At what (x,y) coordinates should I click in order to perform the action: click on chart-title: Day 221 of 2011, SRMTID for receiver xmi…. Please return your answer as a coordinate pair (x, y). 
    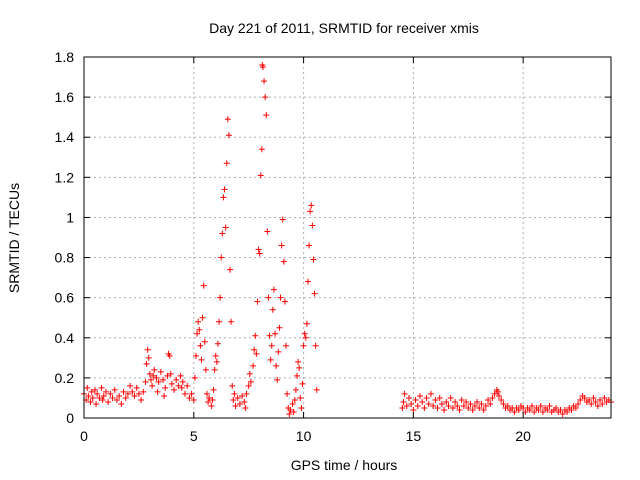
    Looking at the image, I should click on (344, 28).